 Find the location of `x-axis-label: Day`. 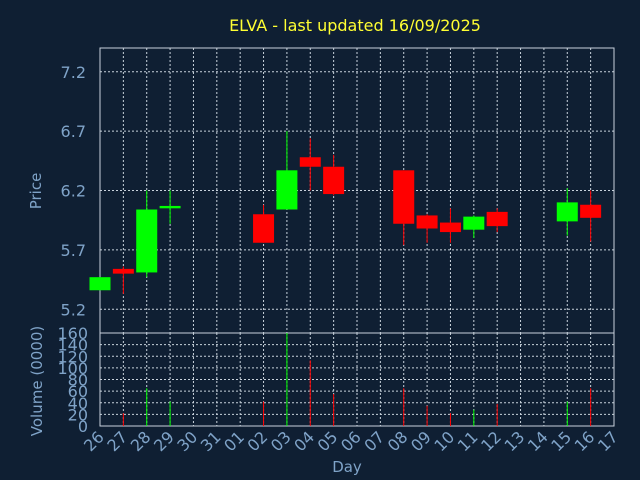

x-axis-label: Day is located at coordinates (347, 467).